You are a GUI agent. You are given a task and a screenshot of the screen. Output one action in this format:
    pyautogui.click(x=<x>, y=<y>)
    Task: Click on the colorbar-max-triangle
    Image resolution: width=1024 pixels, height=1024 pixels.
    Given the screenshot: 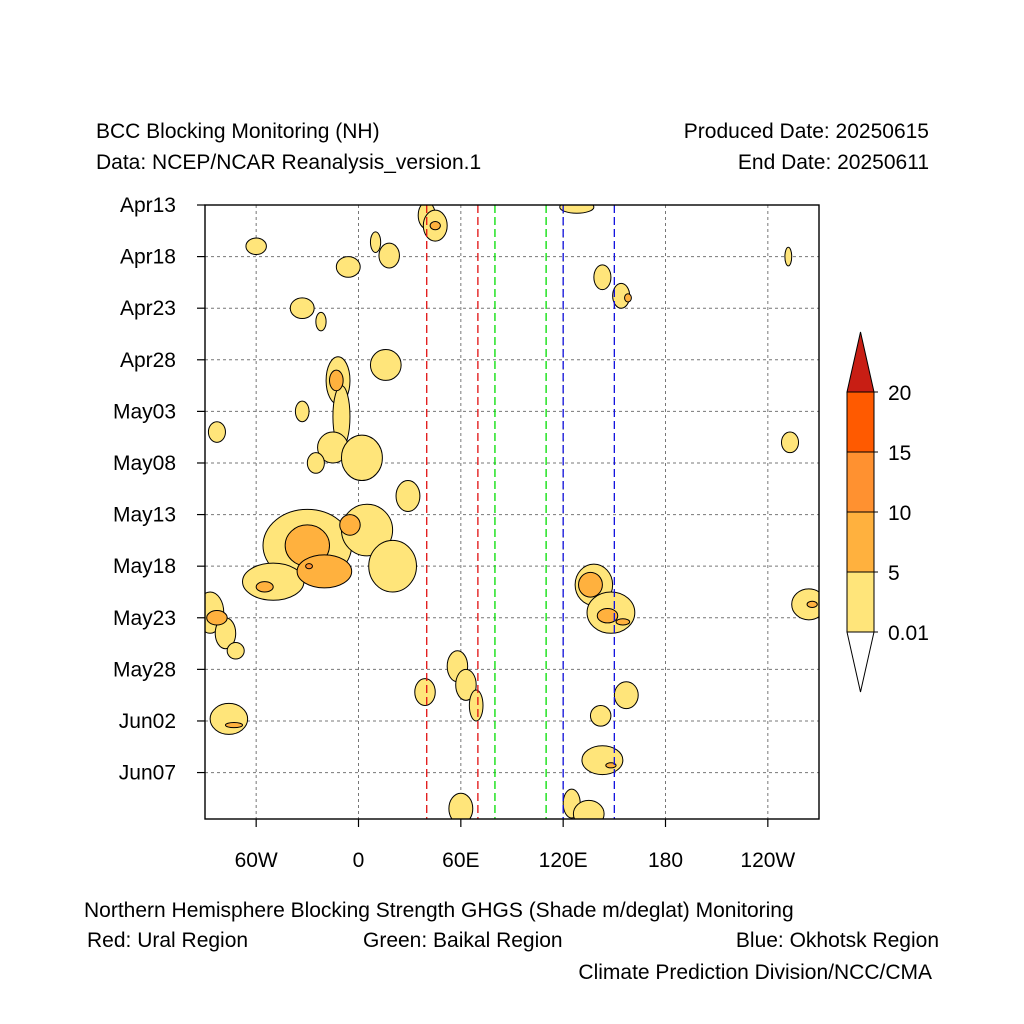 What is the action you would take?
    pyautogui.click(x=860, y=362)
    